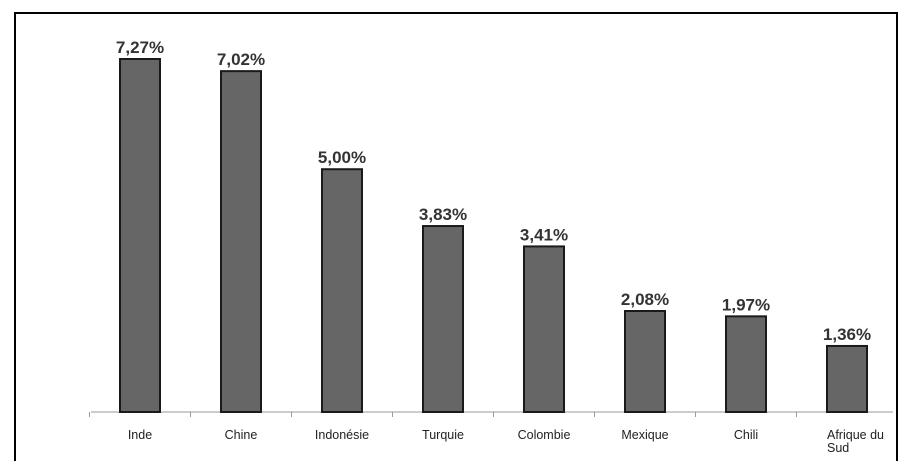  What do you see at coordinates (544, 435) in the screenshot?
I see `category-label: Colombie` at bounding box center [544, 435].